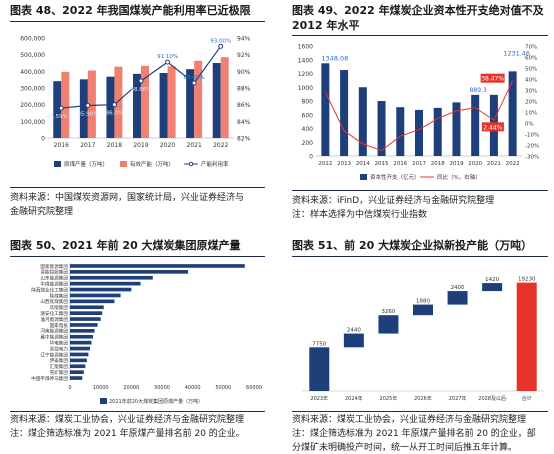 This screenshot has height=454, width=554. I want to click on x-tick-label: 2020, so click(475, 164).